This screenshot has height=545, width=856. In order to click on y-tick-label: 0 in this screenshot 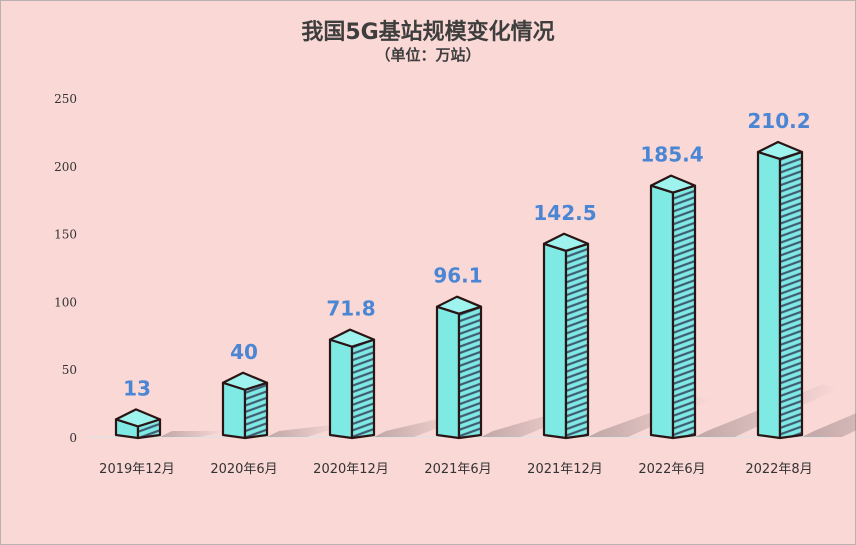, I will do `click(73, 438)`.